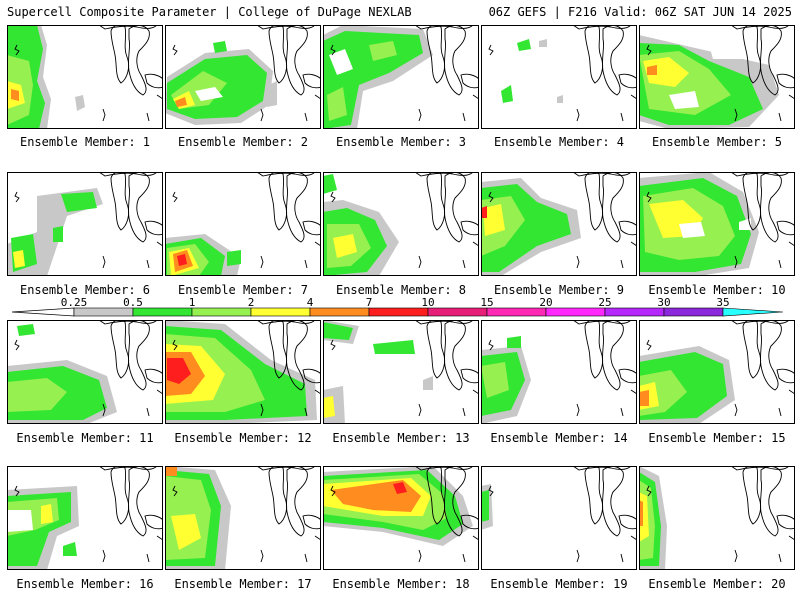  Describe the element at coordinates (401, 584) in the screenshot. I see `member-caption: Ensemble Member: 18` at that location.